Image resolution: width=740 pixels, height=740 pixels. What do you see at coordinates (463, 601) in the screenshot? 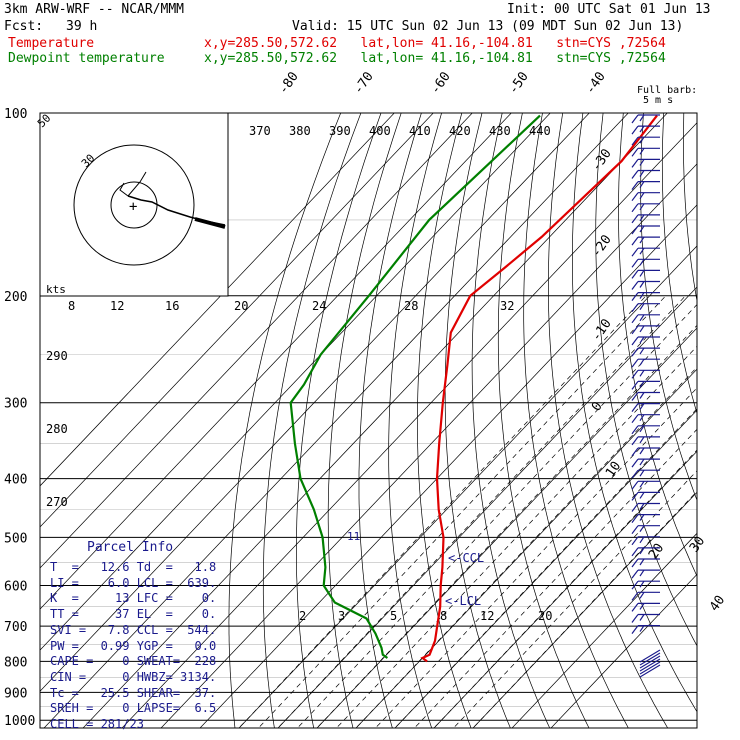
I see `lcl-label: <-LCL` at bounding box center [463, 601].